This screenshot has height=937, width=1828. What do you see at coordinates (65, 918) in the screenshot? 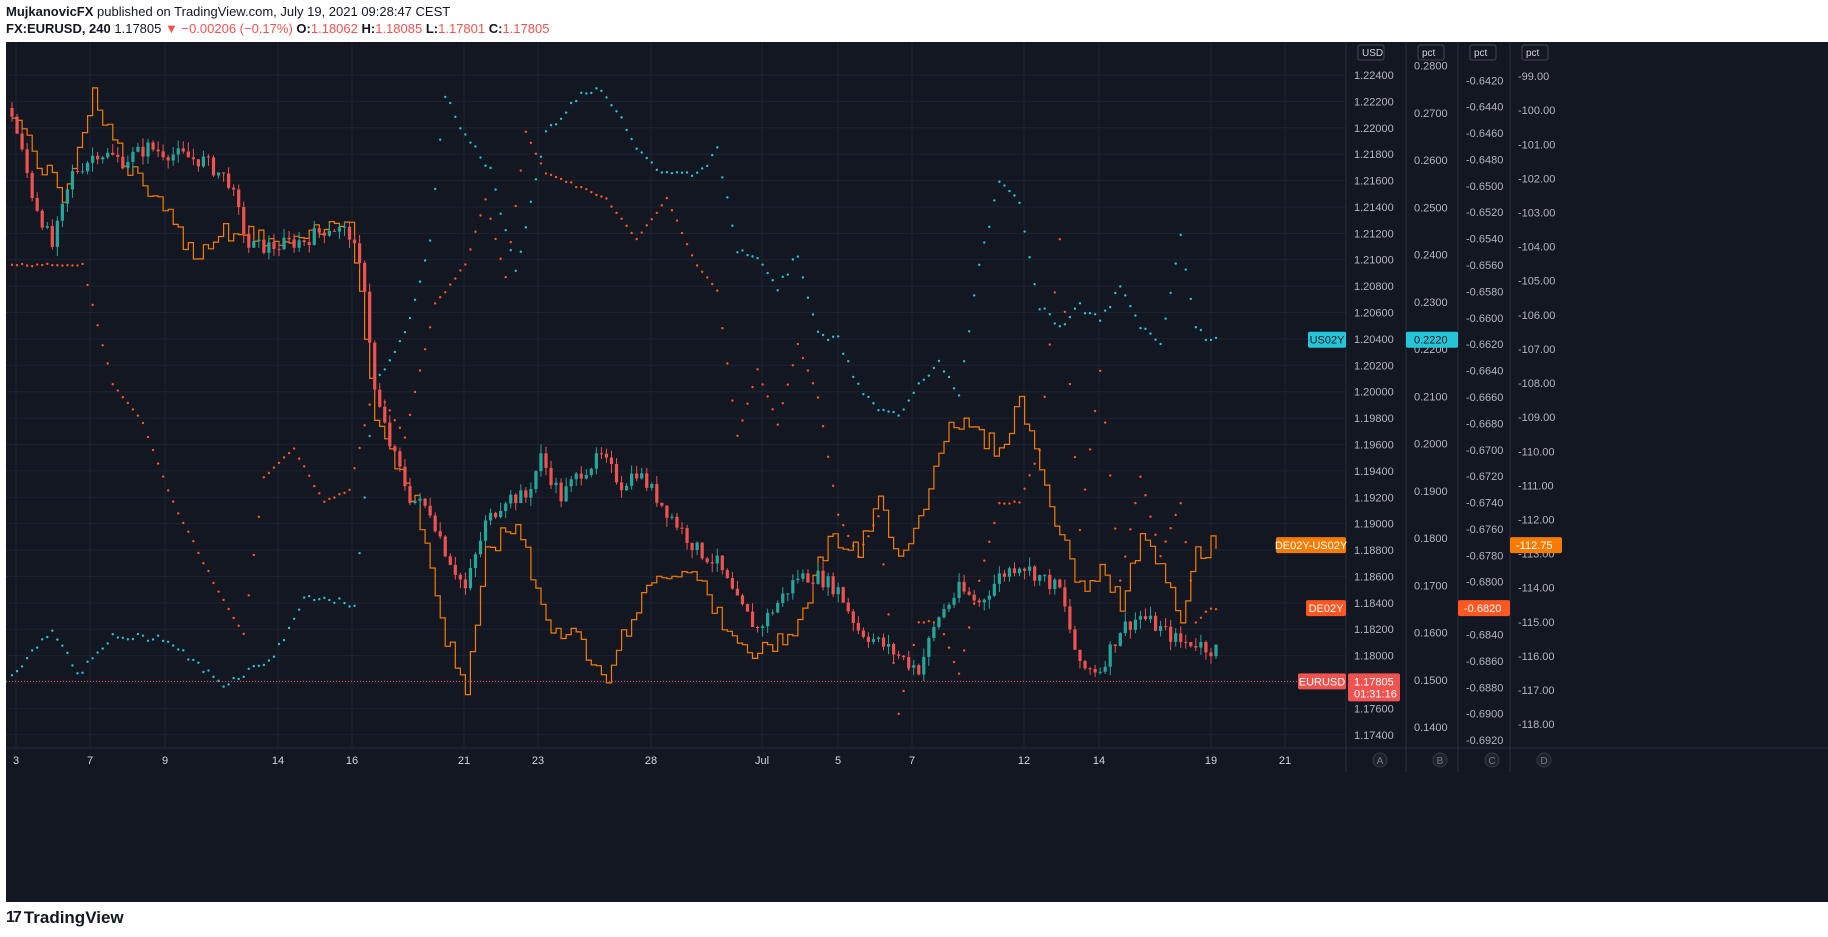
I see `tradingview-logo: 17 TradingView` at bounding box center [65, 918].